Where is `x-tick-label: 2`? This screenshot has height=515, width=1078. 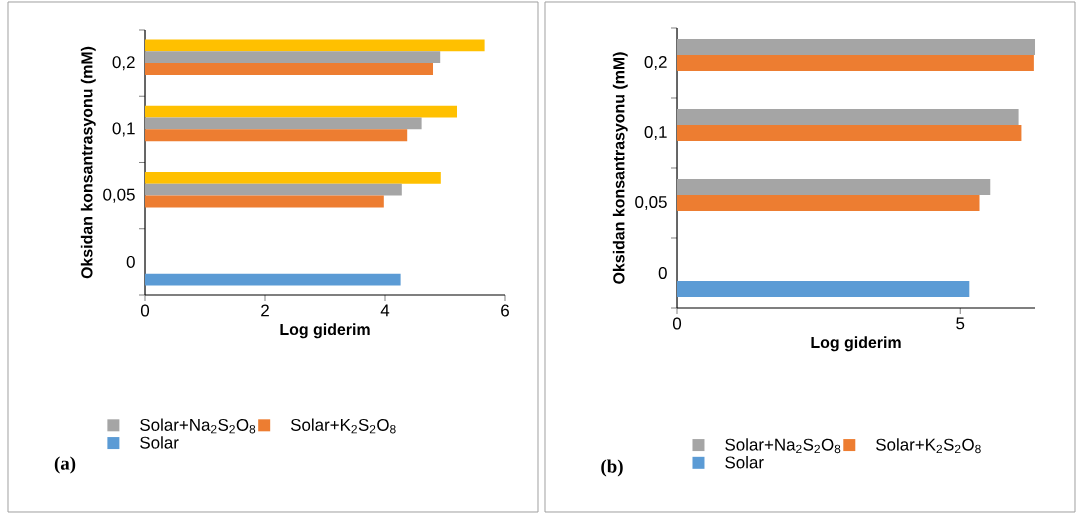 x-tick-label: 2 is located at coordinates (265, 310).